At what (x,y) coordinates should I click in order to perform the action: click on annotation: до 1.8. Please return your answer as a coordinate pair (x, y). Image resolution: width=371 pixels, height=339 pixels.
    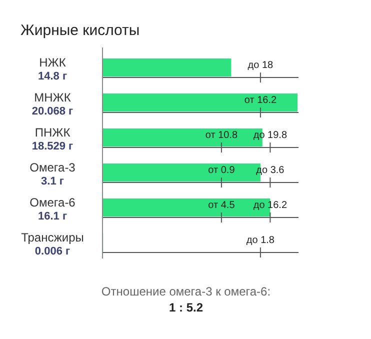
    Looking at the image, I should click on (260, 240).